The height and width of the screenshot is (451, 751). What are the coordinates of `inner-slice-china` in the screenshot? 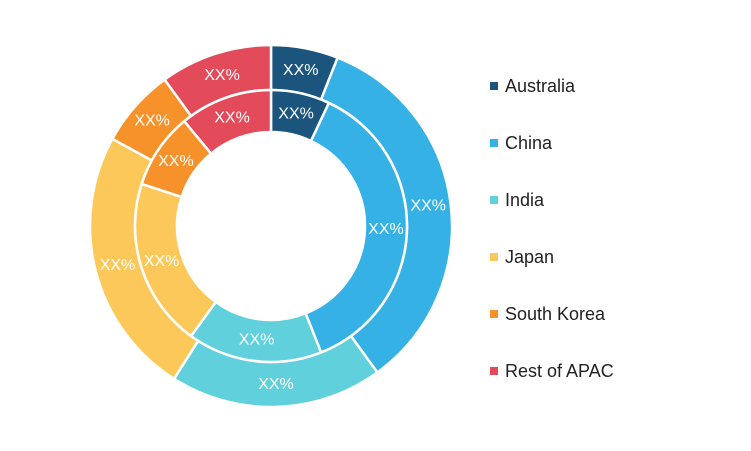 It's located at (356, 227).